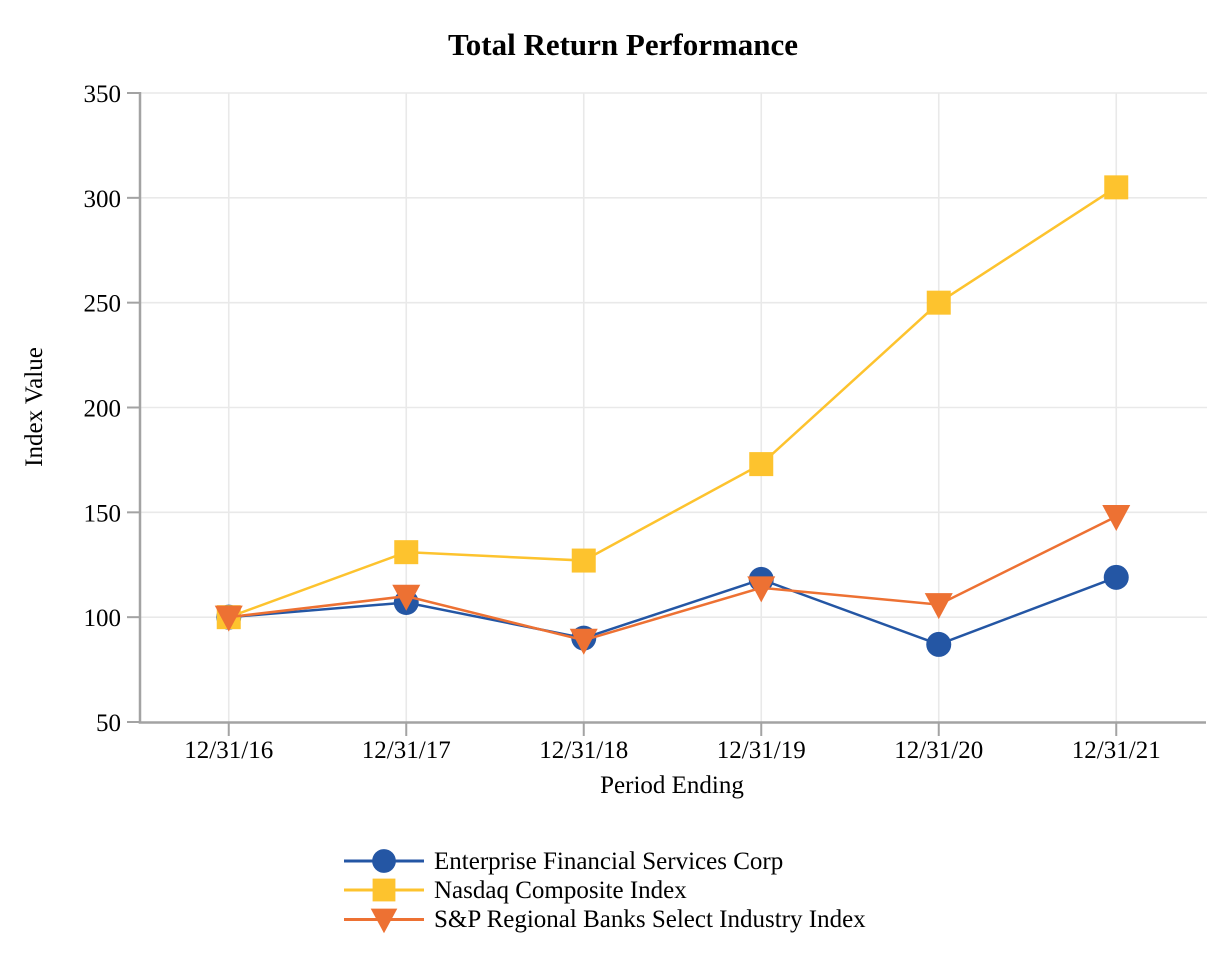  Describe the element at coordinates (103, 94) in the screenshot. I see `y-tick-label: 350` at that location.